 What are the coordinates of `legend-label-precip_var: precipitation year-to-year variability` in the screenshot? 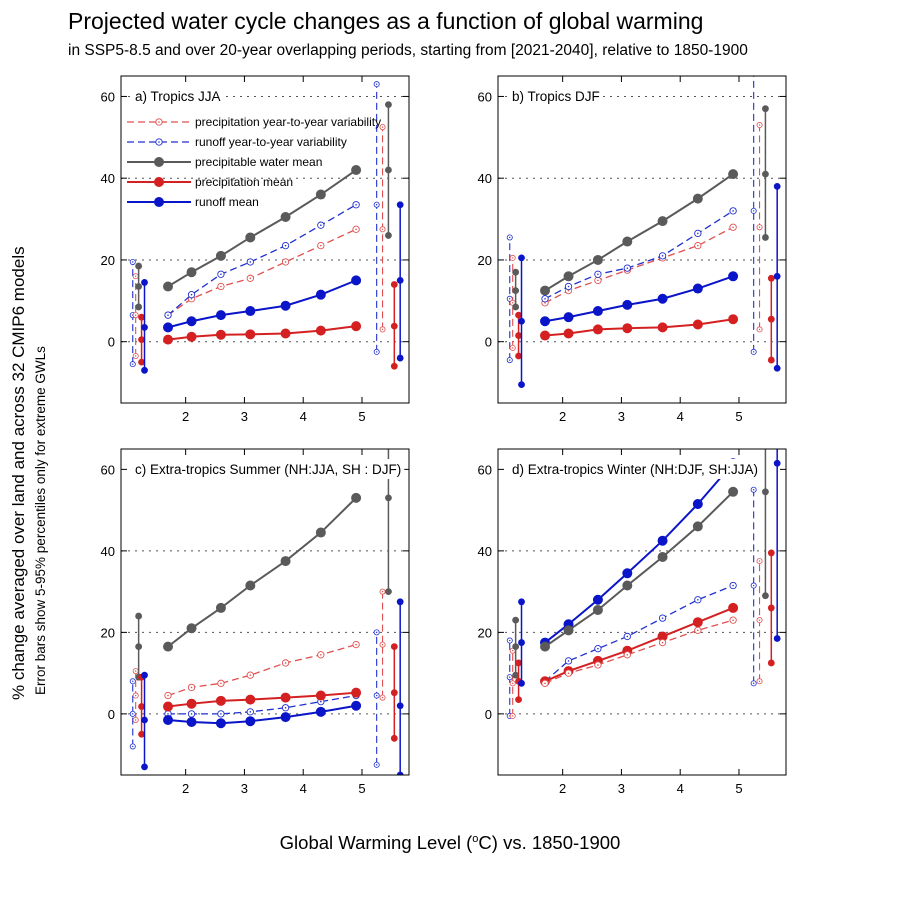 It's located at (288, 122).